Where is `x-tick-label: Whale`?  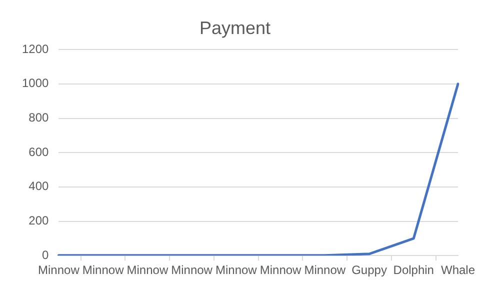 x-tick-label: Whale is located at coordinates (458, 270).